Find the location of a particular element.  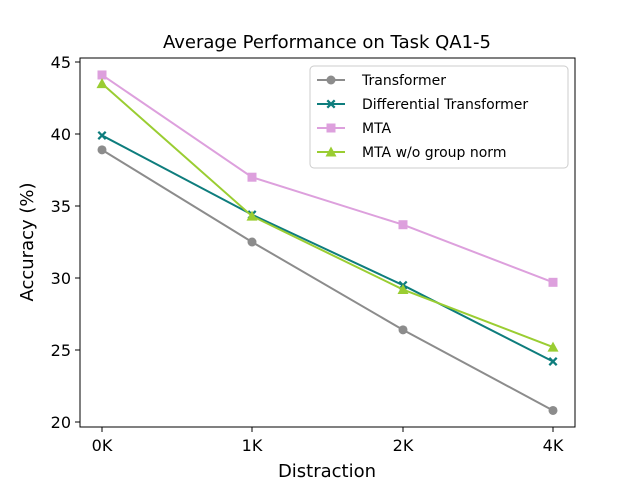

x-tick-label: 4K is located at coordinates (553, 445).